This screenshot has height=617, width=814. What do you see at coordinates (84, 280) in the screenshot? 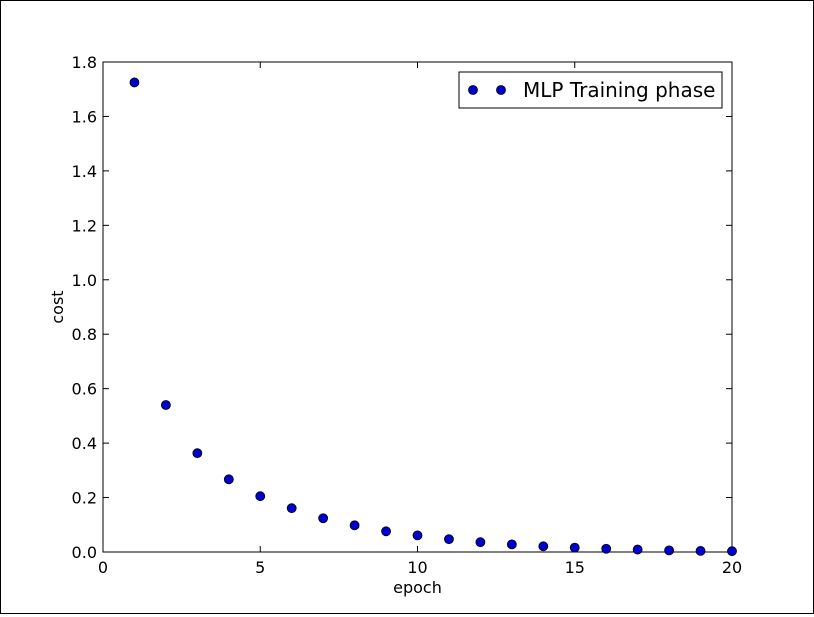
I see `y-tick-label: 1.0` at bounding box center [84, 280].